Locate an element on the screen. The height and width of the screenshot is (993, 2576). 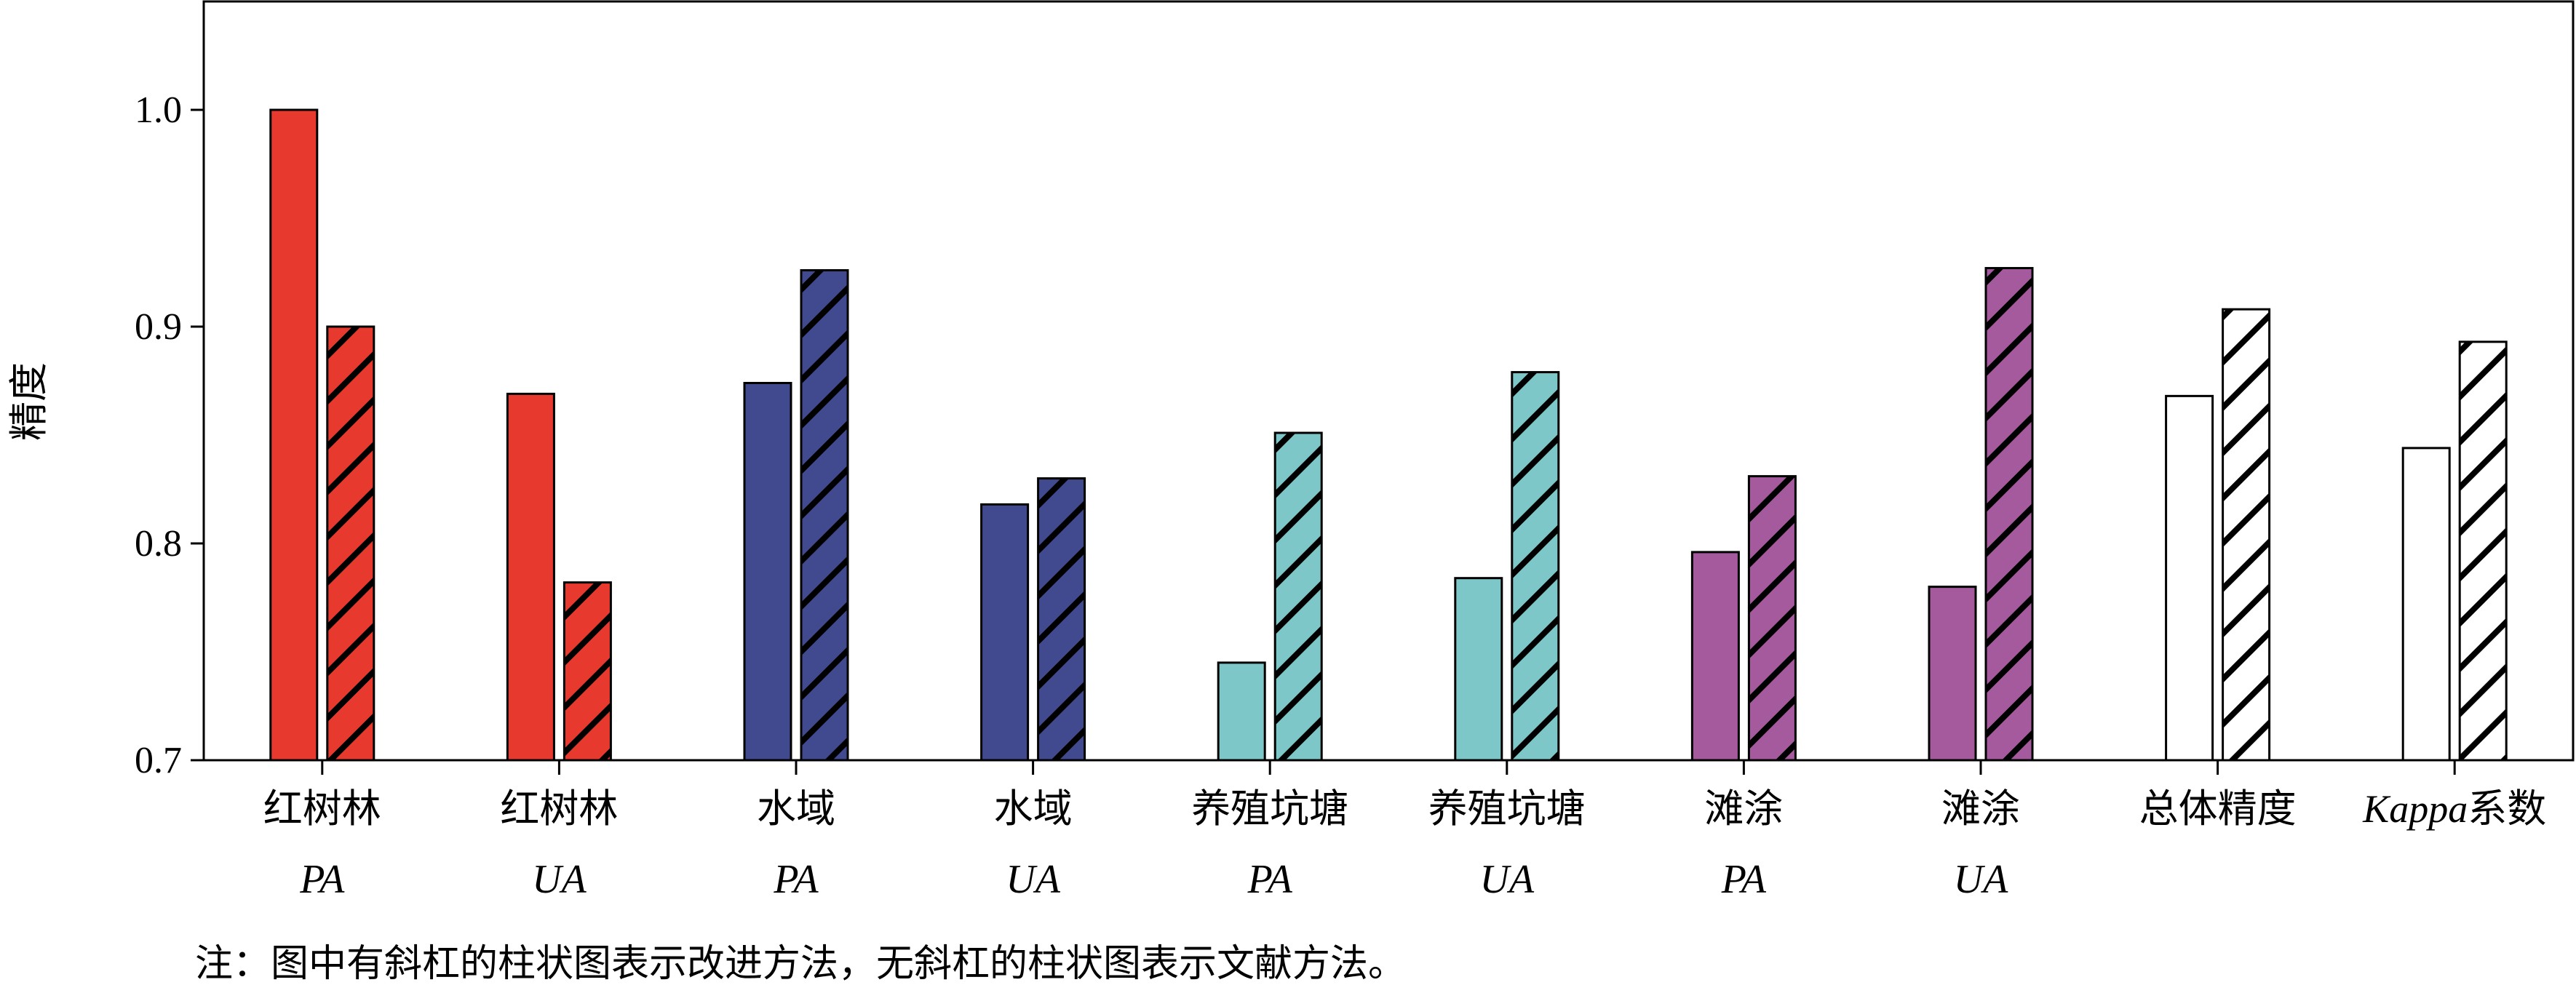
y-tick-label: 1.0 is located at coordinates (158, 110).